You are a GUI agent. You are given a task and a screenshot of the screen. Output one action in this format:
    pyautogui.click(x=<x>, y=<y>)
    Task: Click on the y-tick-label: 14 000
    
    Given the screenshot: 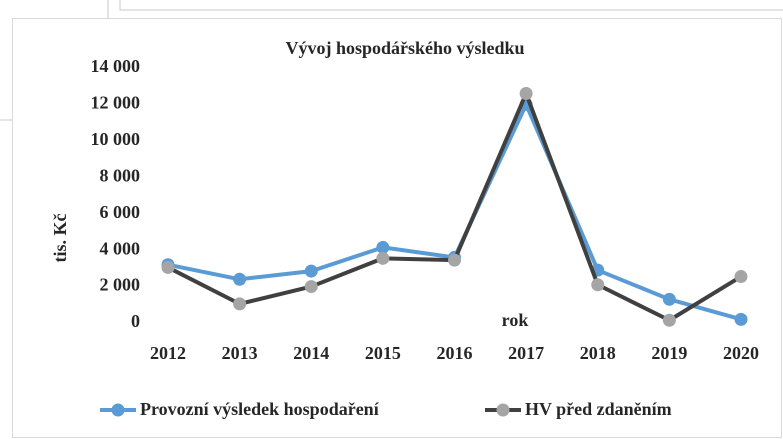 What is the action you would take?
    pyautogui.click(x=116, y=66)
    